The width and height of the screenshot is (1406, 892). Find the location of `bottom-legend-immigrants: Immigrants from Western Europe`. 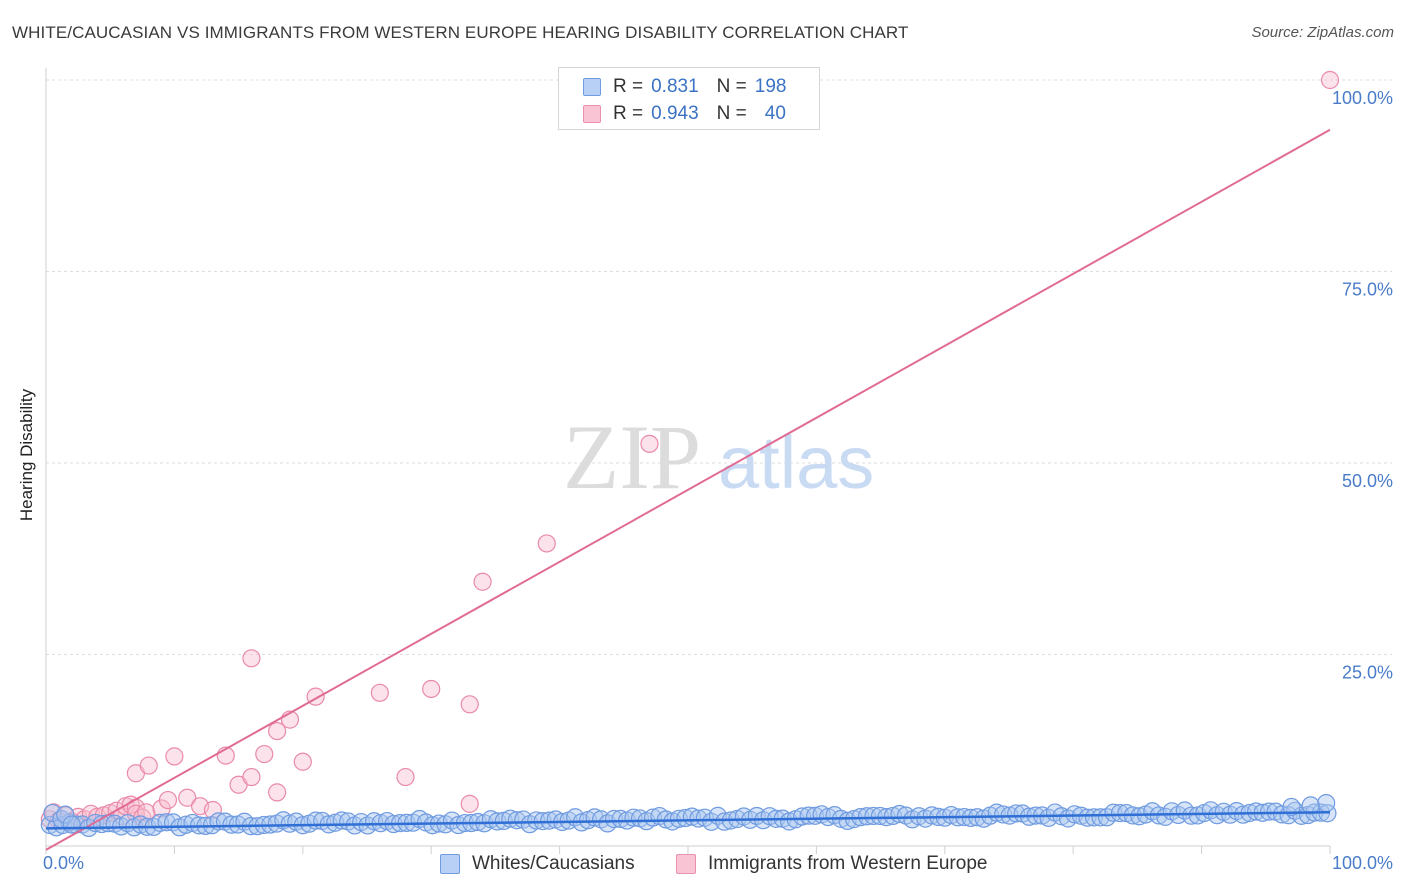

bottom-legend-immigrants: Immigrants from Western Europe is located at coordinates (831, 864).